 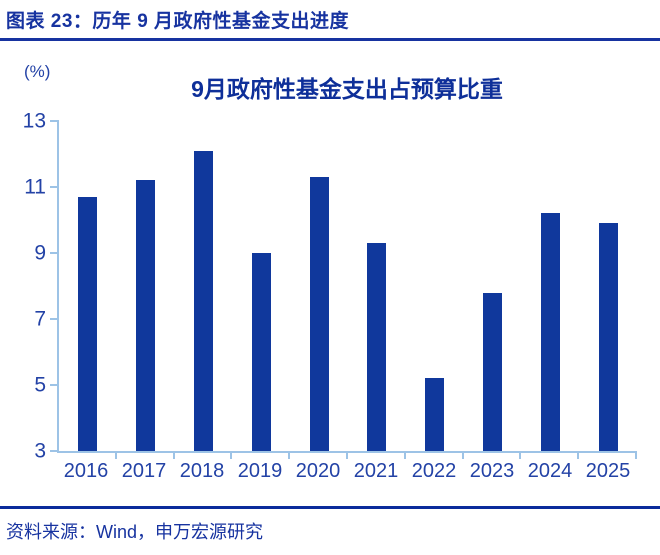 What do you see at coordinates (88, 323) in the screenshot?
I see `bar-2016` at bounding box center [88, 323].